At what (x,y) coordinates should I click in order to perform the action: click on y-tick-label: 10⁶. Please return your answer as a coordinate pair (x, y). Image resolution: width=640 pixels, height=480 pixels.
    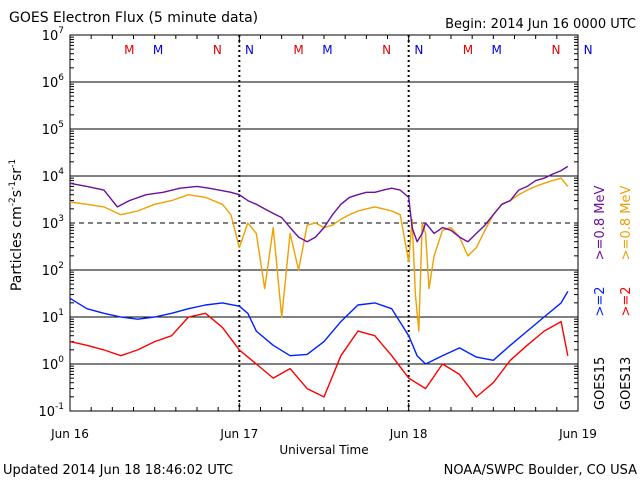
    Looking at the image, I should click on (53, 82).